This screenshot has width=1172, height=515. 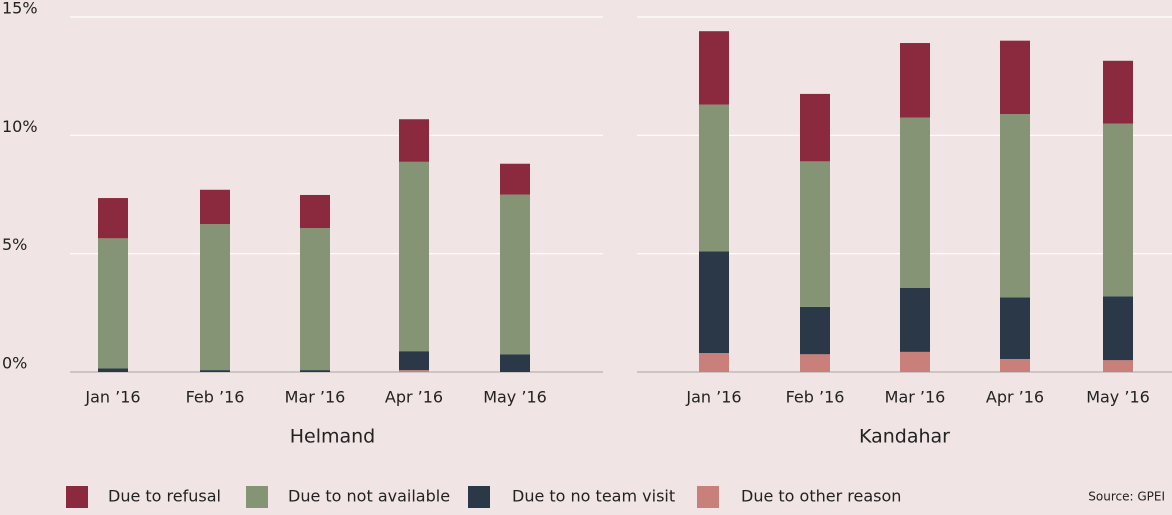 I want to click on panel-label: Helmand, so click(x=333, y=437).